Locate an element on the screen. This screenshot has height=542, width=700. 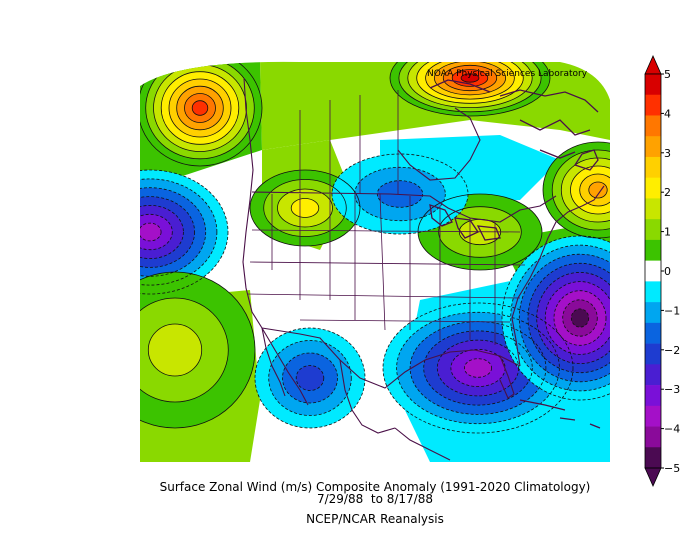
contour-fill--4.5 is located at coordinates (580, 318).